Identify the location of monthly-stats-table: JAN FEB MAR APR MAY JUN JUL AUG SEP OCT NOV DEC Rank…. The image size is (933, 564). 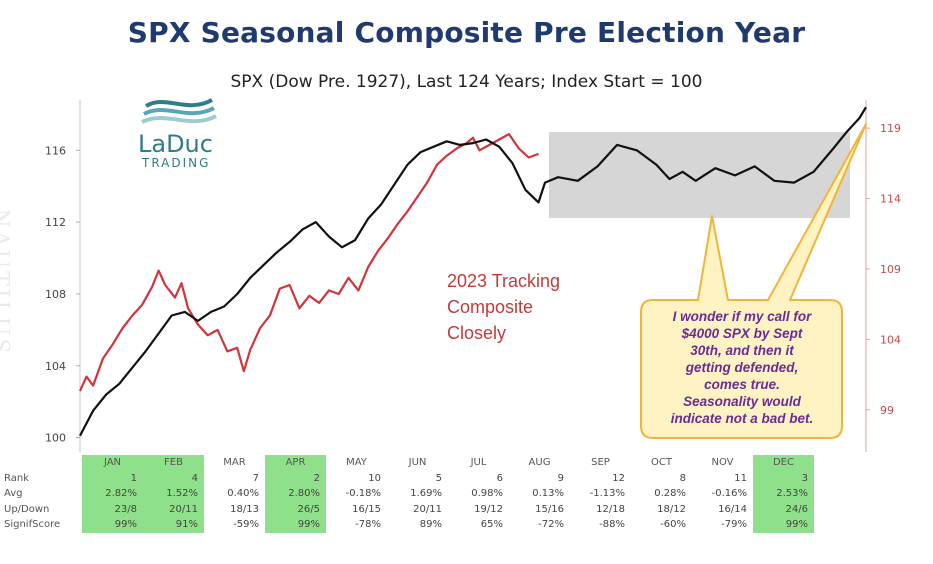
(409, 494).